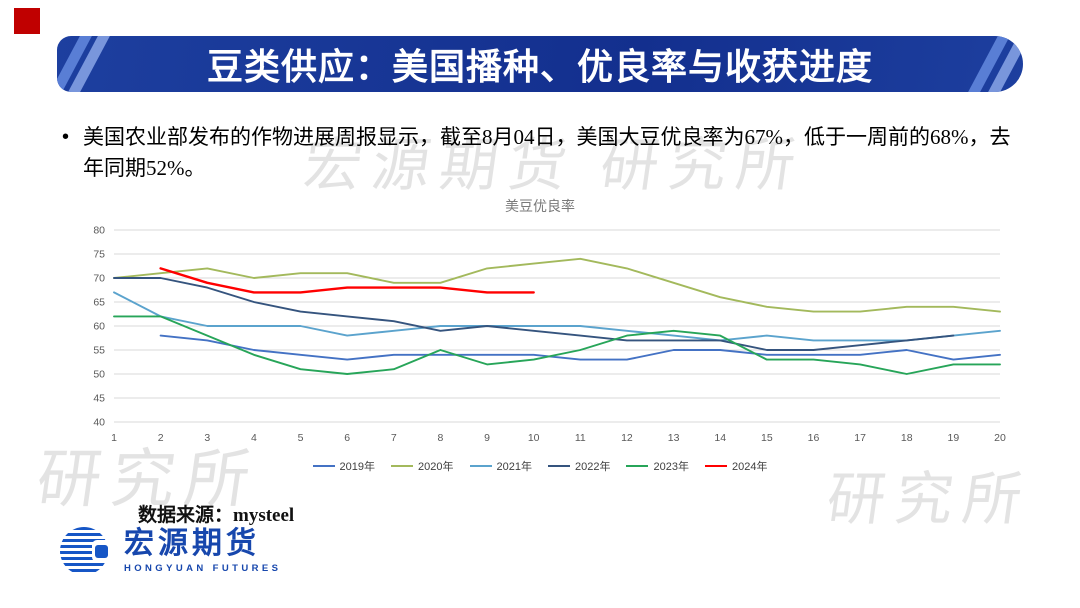  I want to click on hongyuan-logo: 宏源期货 HONGYUAN FUTURES, so click(170, 551).